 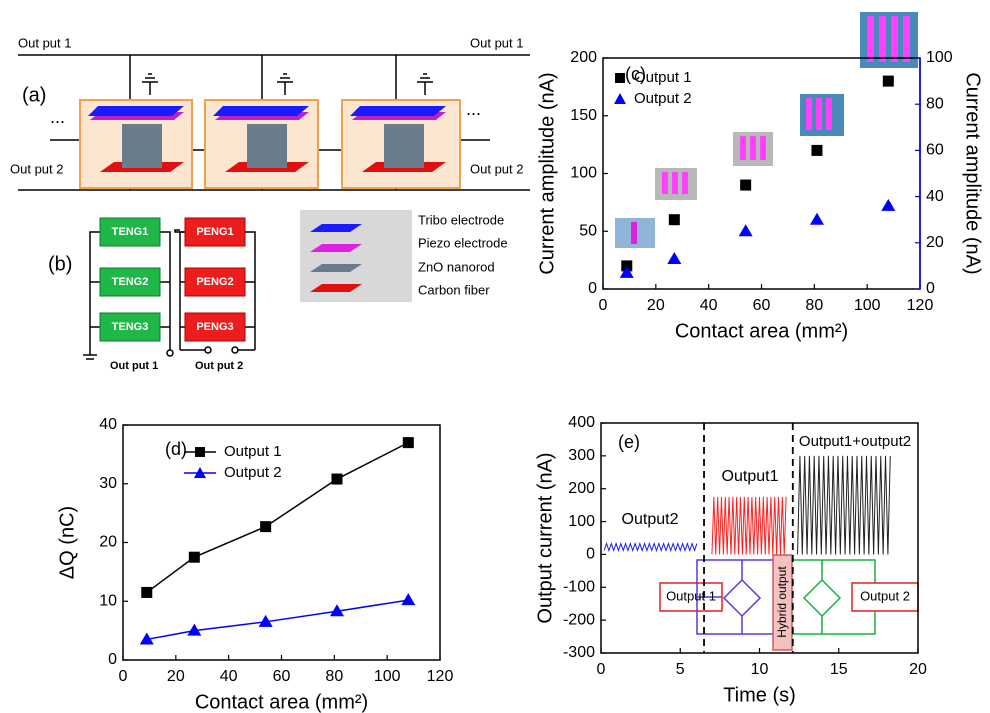 I want to click on y2-tick-label: 20, so click(x=935, y=242).